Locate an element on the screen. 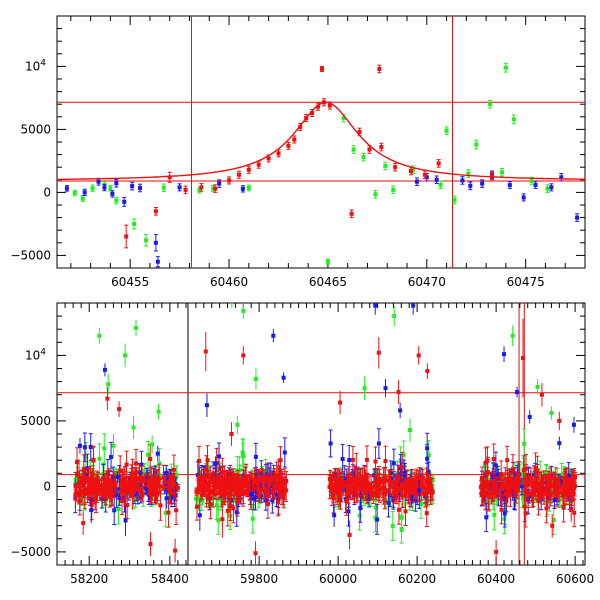 This screenshot has height=600, width=600. x-tick-label: 60200 is located at coordinates (417, 579).